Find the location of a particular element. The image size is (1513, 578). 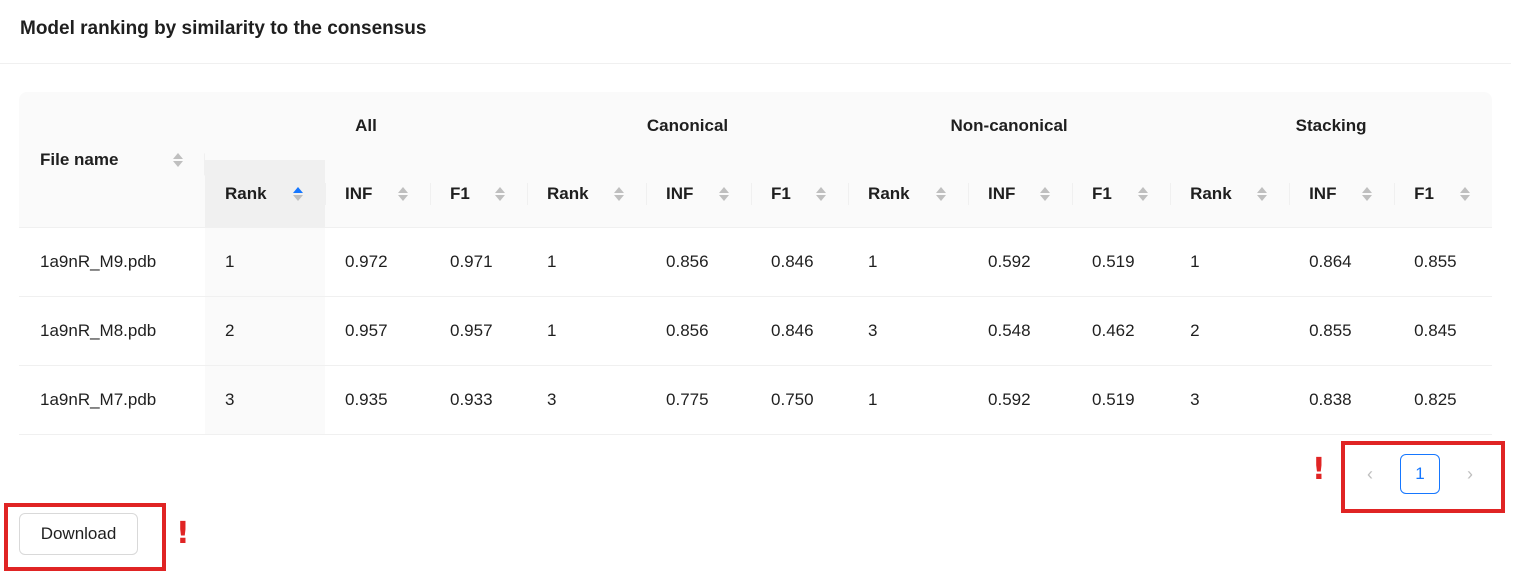

table-cell: 0.750 is located at coordinates (800, 400).